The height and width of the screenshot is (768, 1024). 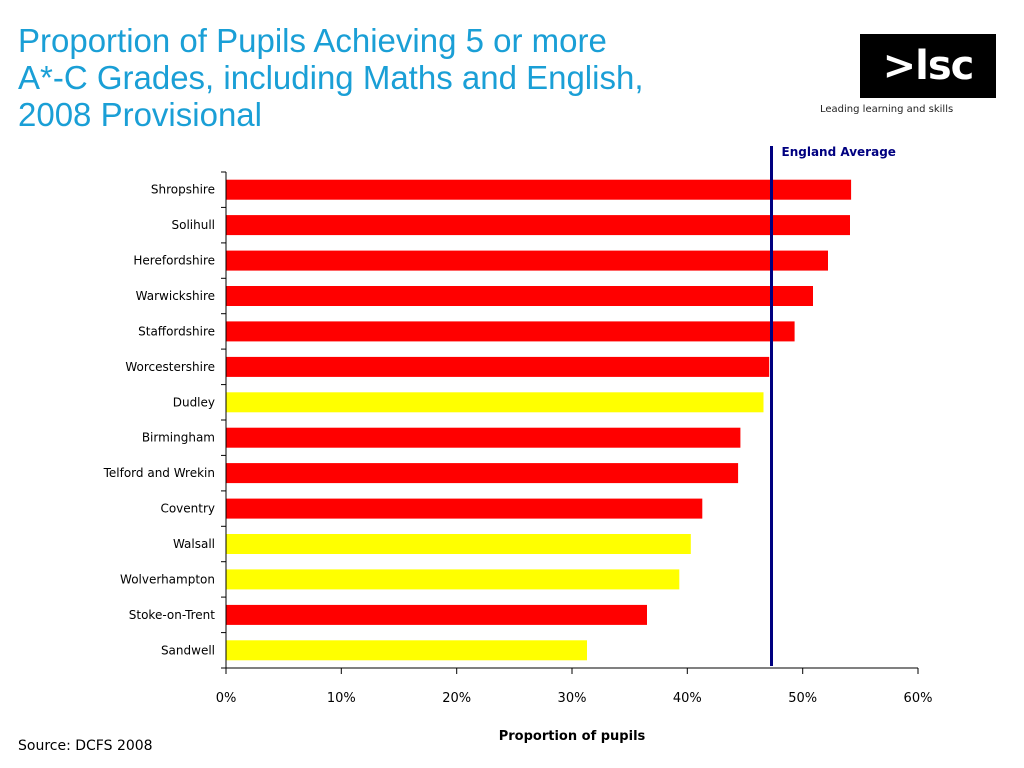 What do you see at coordinates (887, 109) in the screenshot?
I see `lsc-logo-tagline: Leading learning and skills` at bounding box center [887, 109].